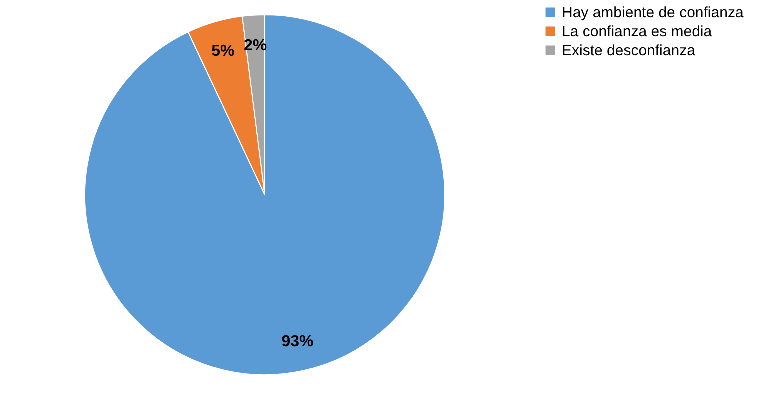 This screenshot has height=414, width=769. Describe the element at coordinates (223, 51) in the screenshot. I see `data-label: 5%` at that location.